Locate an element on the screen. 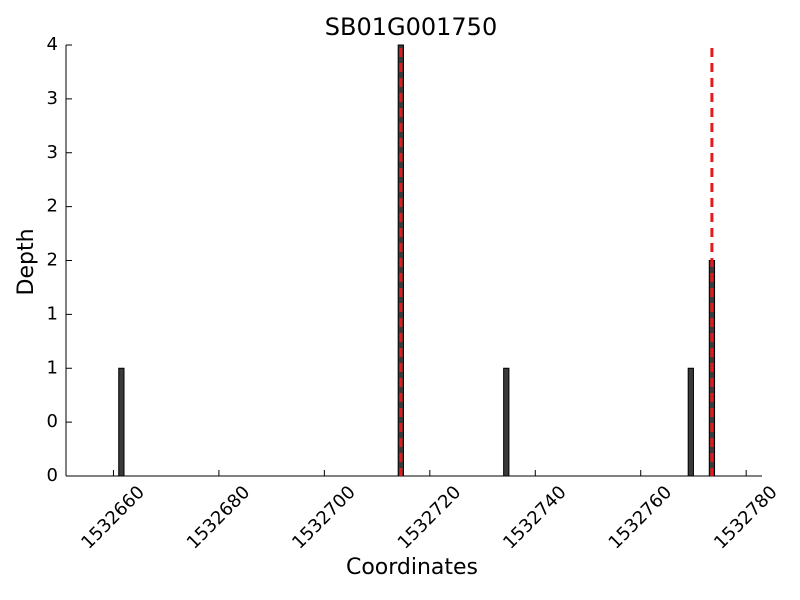 The height and width of the screenshot is (600, 800). x-tick-label: 1532700 is located at coordinates (324, 518).